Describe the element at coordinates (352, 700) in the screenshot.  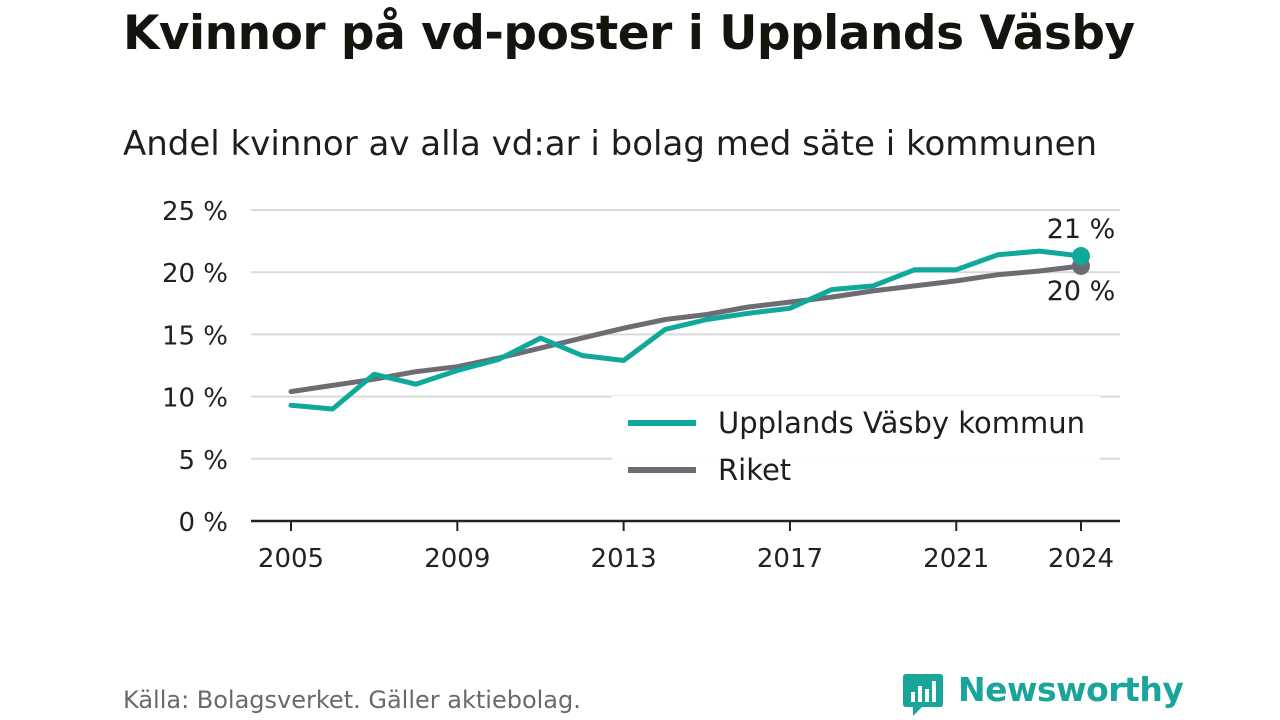
I see `source-note: Källa: Bolagsverket. Gäller aktiebolag.` at that location.